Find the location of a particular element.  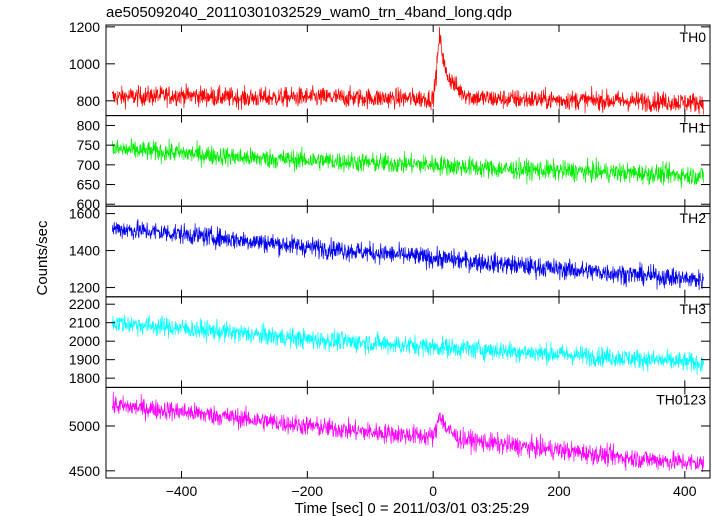

y-tick-label: 1900 is located at coordinates (84, 360).